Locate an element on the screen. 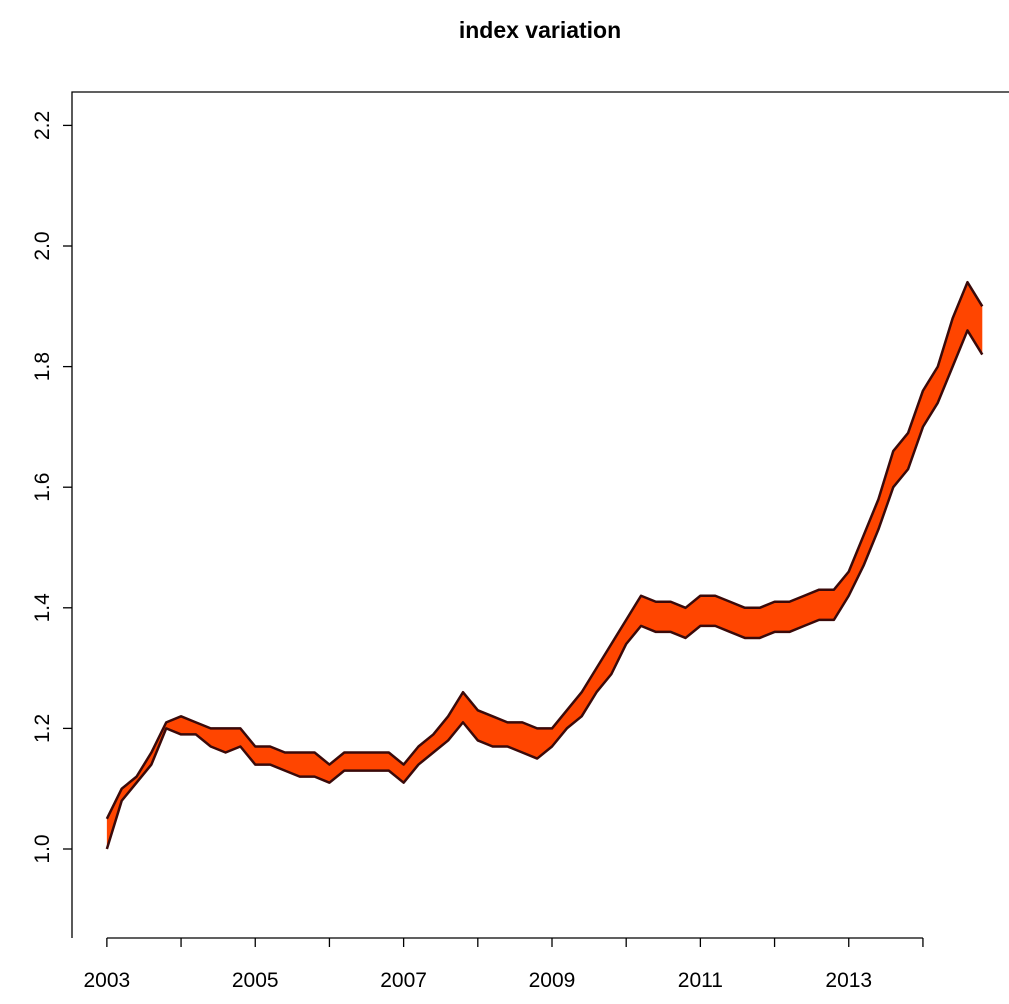 The height and width of the screenshot is (1004, 1009). chart-title: index variation is located at coordinates (540, 30).